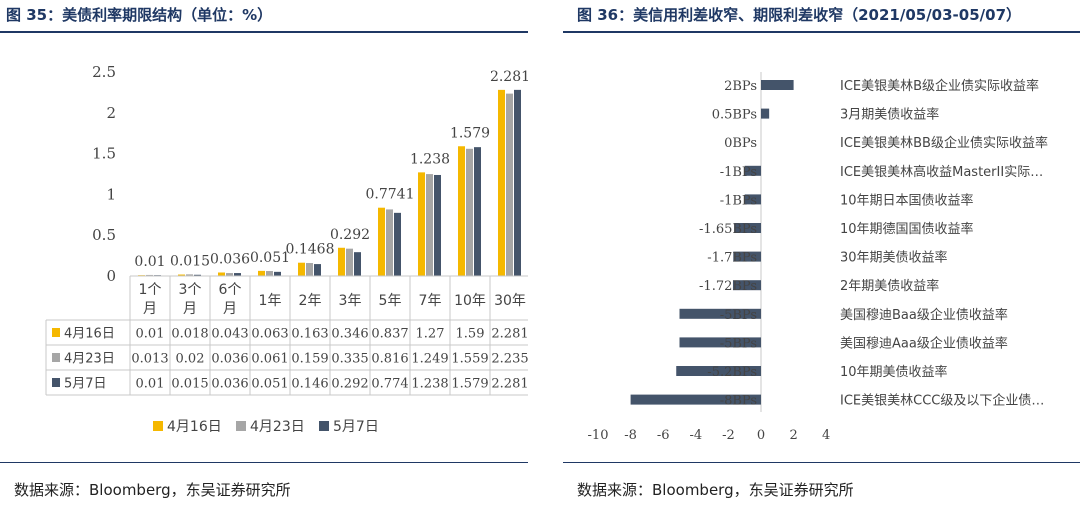  I want to click on category-label: 6个月, so click(230, 299).